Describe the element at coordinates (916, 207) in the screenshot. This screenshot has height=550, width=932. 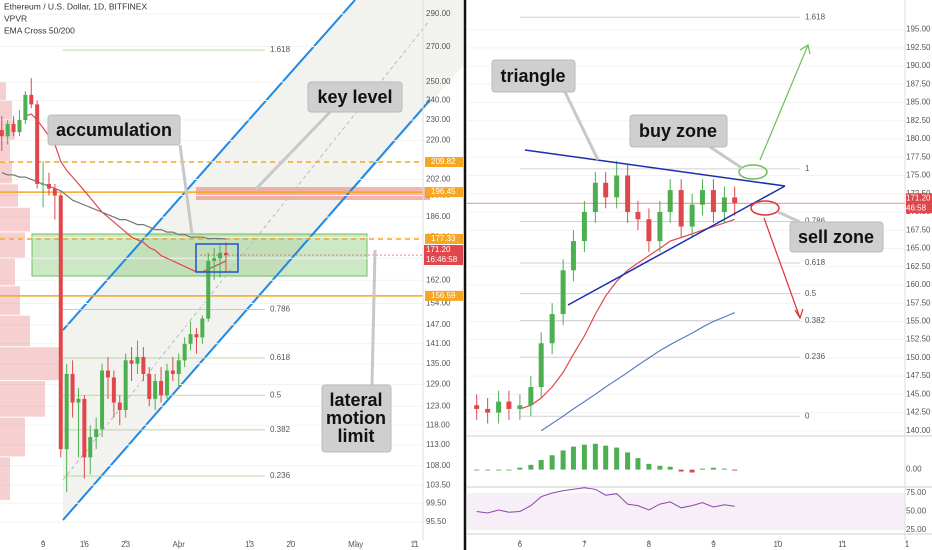
I see `countdown: 46:58` at that location.